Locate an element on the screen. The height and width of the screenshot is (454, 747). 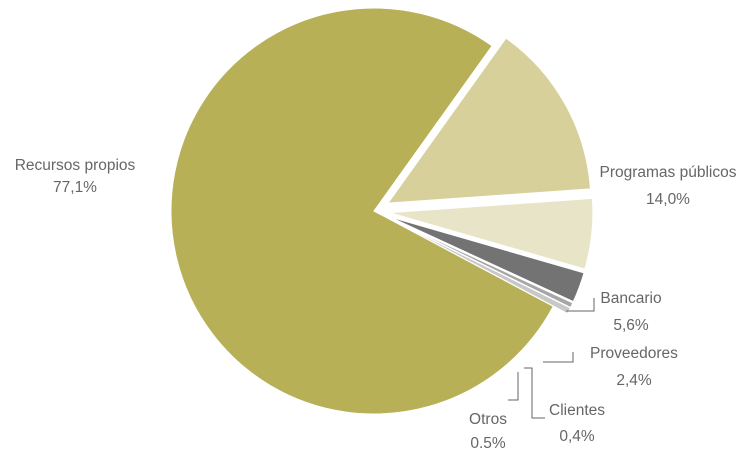
leader-line-otros is located at coordinates (513, 386).